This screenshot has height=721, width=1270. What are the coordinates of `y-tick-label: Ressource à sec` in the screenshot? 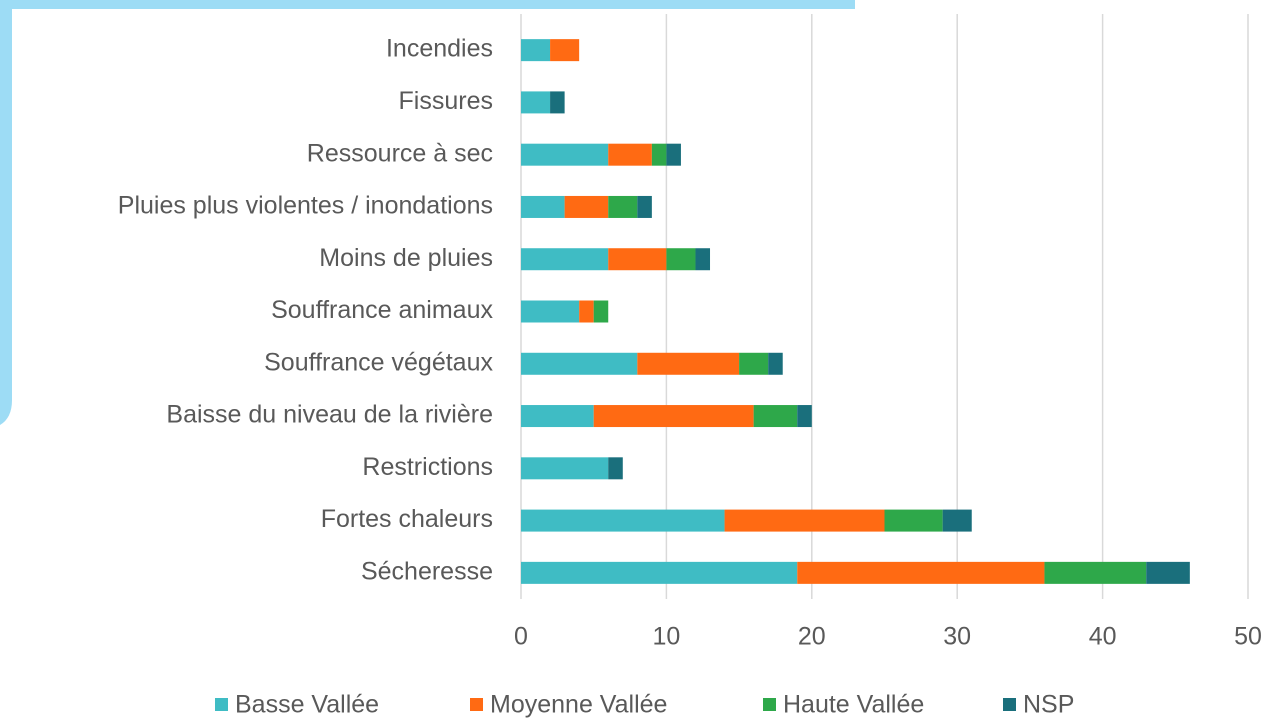 It's located at (400, 153).